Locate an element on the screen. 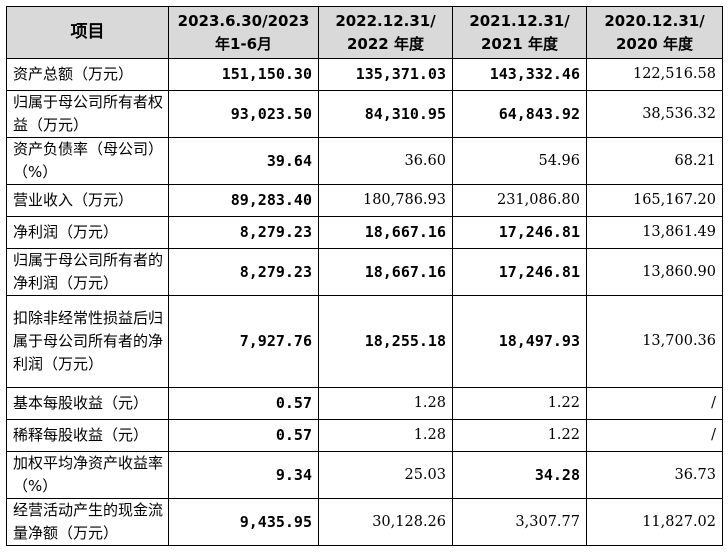  row-label: 归属于母公司所有者的净利润（万元） is located at coordinates (87, 272).